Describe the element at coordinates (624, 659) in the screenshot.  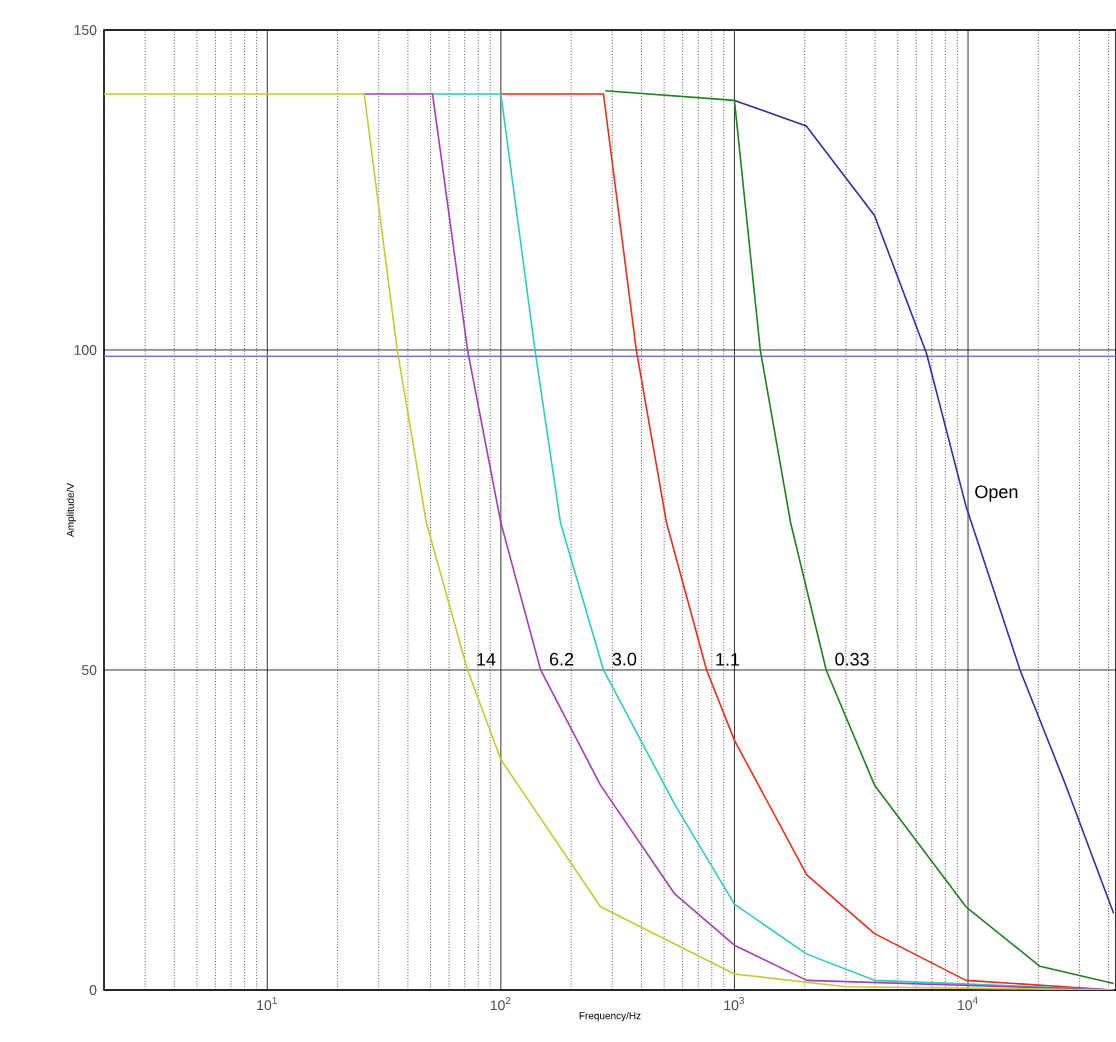
I see `annotation: 3.0` at that location.